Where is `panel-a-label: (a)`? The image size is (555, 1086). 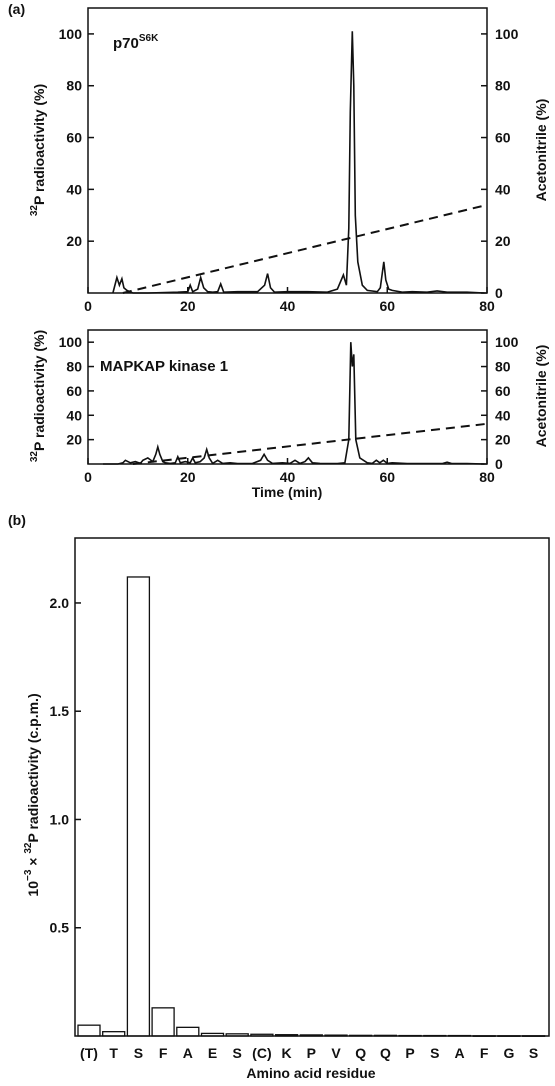 panel-a-label: (a) is located at coordinates (16, 9).